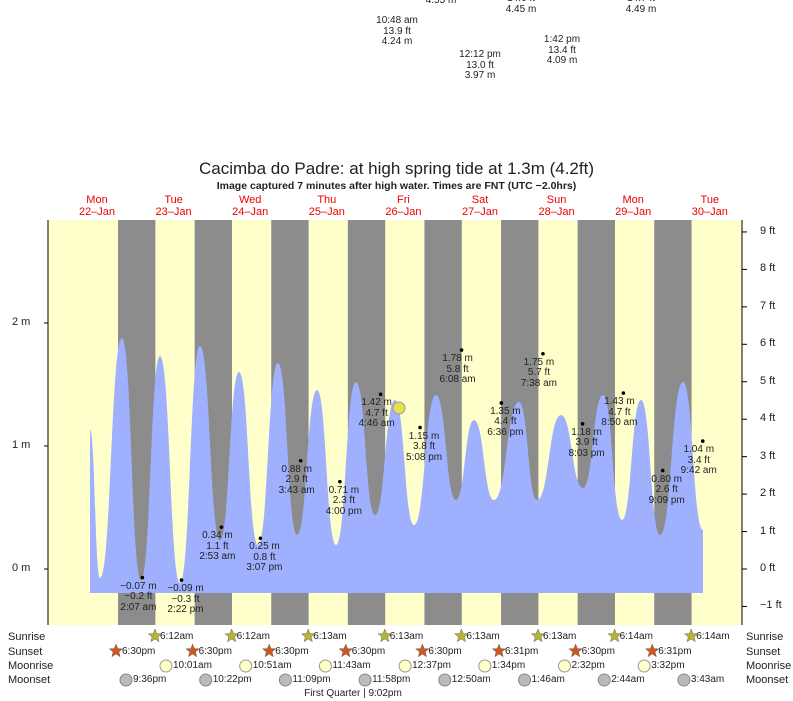 Image resolution: width=793 pixels, height=701 pixels. I want to click on overflow-label: 1:42 pm, so click(562, 39).